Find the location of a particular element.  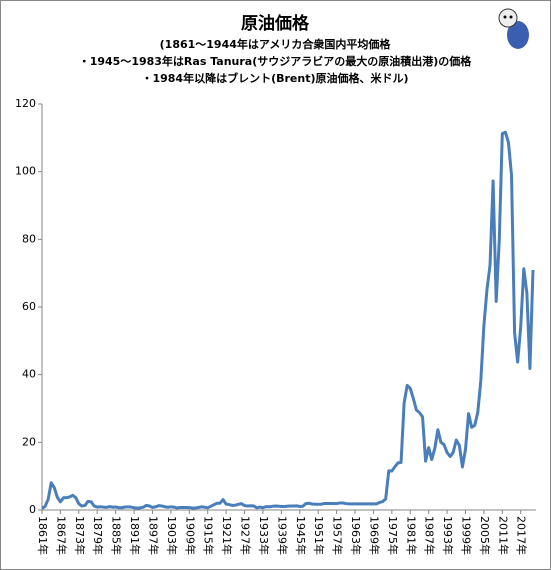

subtitle: ・1984年以降はブレント(Brent)原油価格、米ドル) is located at coordinates (274, 78).